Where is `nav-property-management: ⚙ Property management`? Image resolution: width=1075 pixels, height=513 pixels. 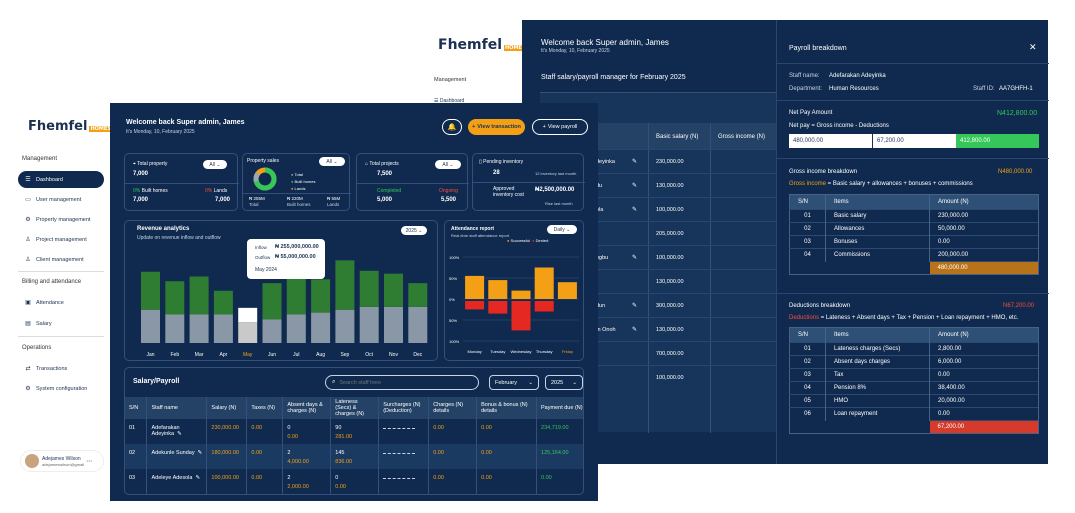
nav-property-management: ⚙ Property management is located at coordinates (58, 220).